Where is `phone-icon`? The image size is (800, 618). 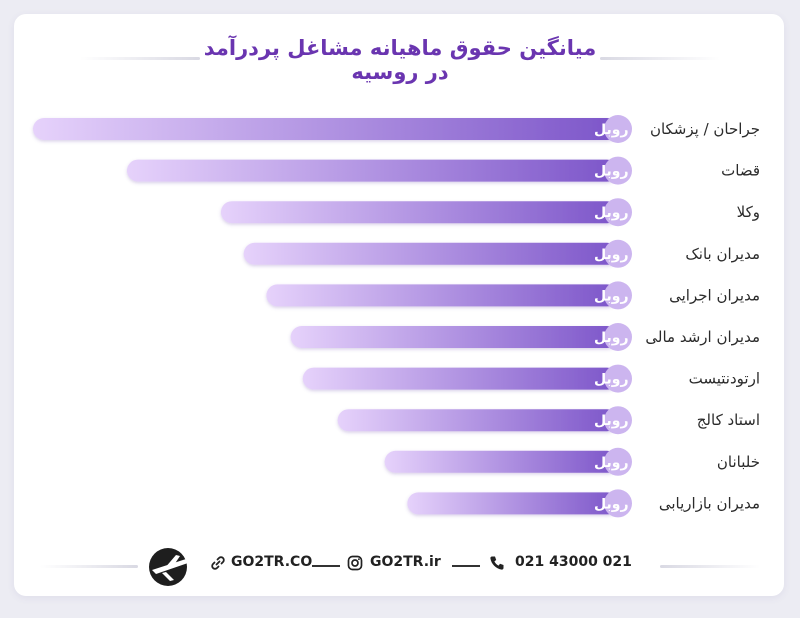 phone-icon is located at coordinates (497, 563).